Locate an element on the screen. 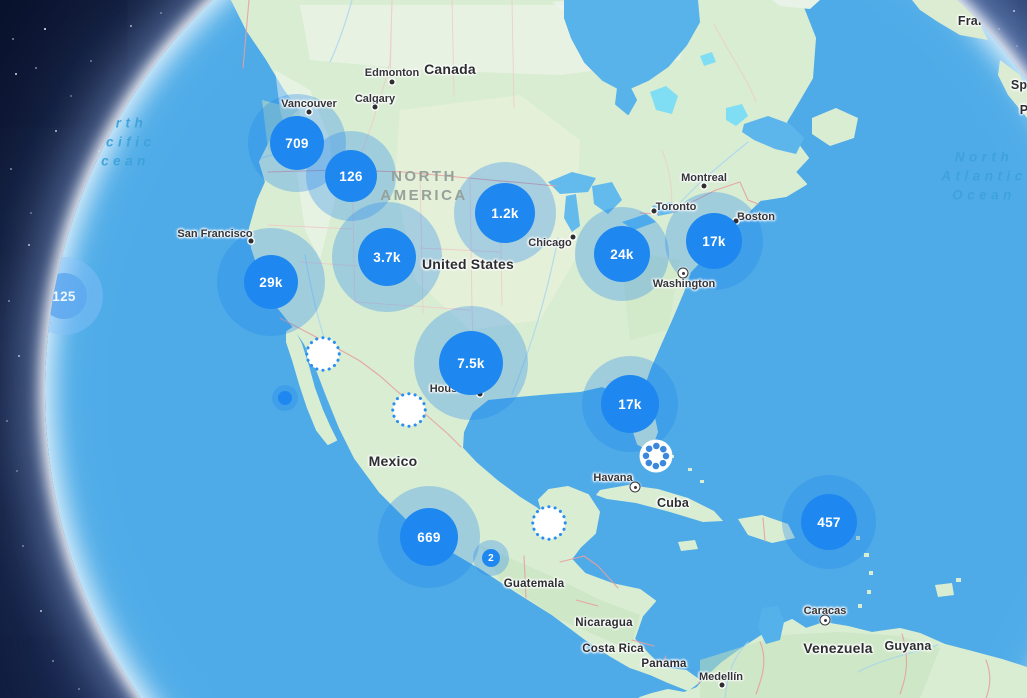  cluster-marker: 2 is located at coordinates (491, 558).